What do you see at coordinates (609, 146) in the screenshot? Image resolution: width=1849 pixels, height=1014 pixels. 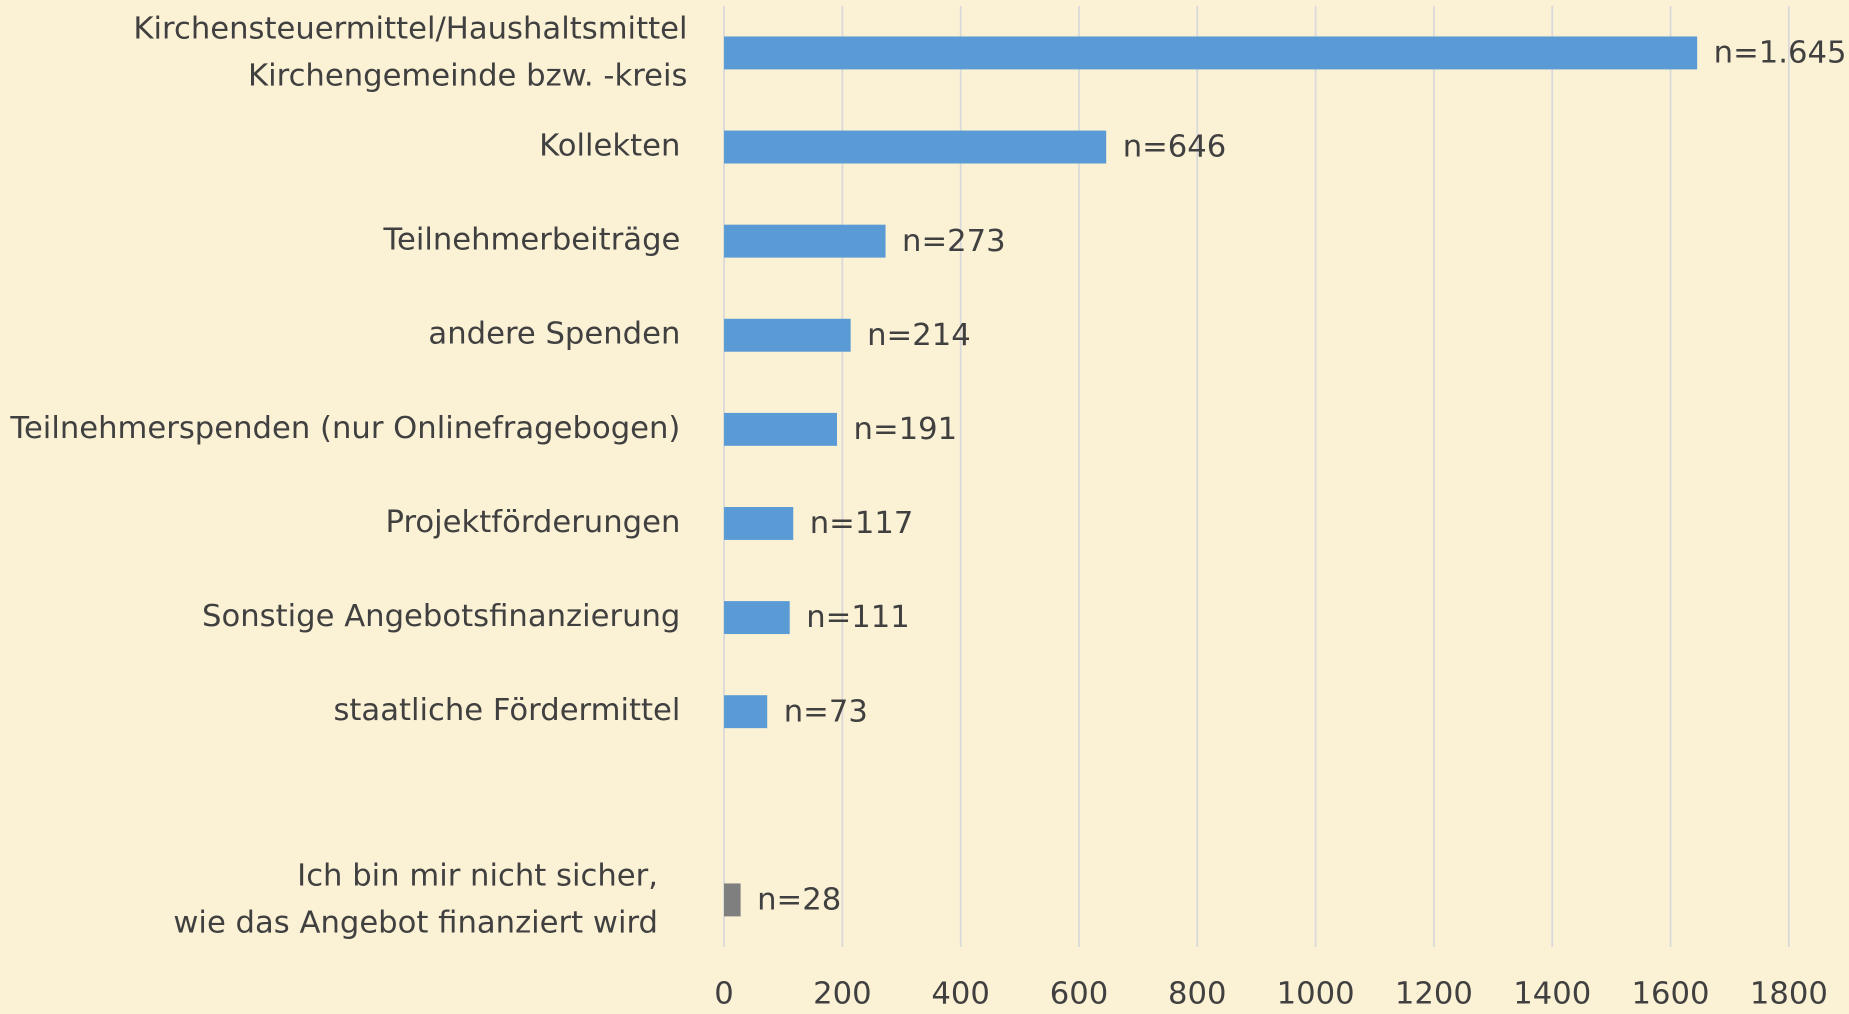 I see `y-tick-label: Kollekten` at bounding box center [609, 146].